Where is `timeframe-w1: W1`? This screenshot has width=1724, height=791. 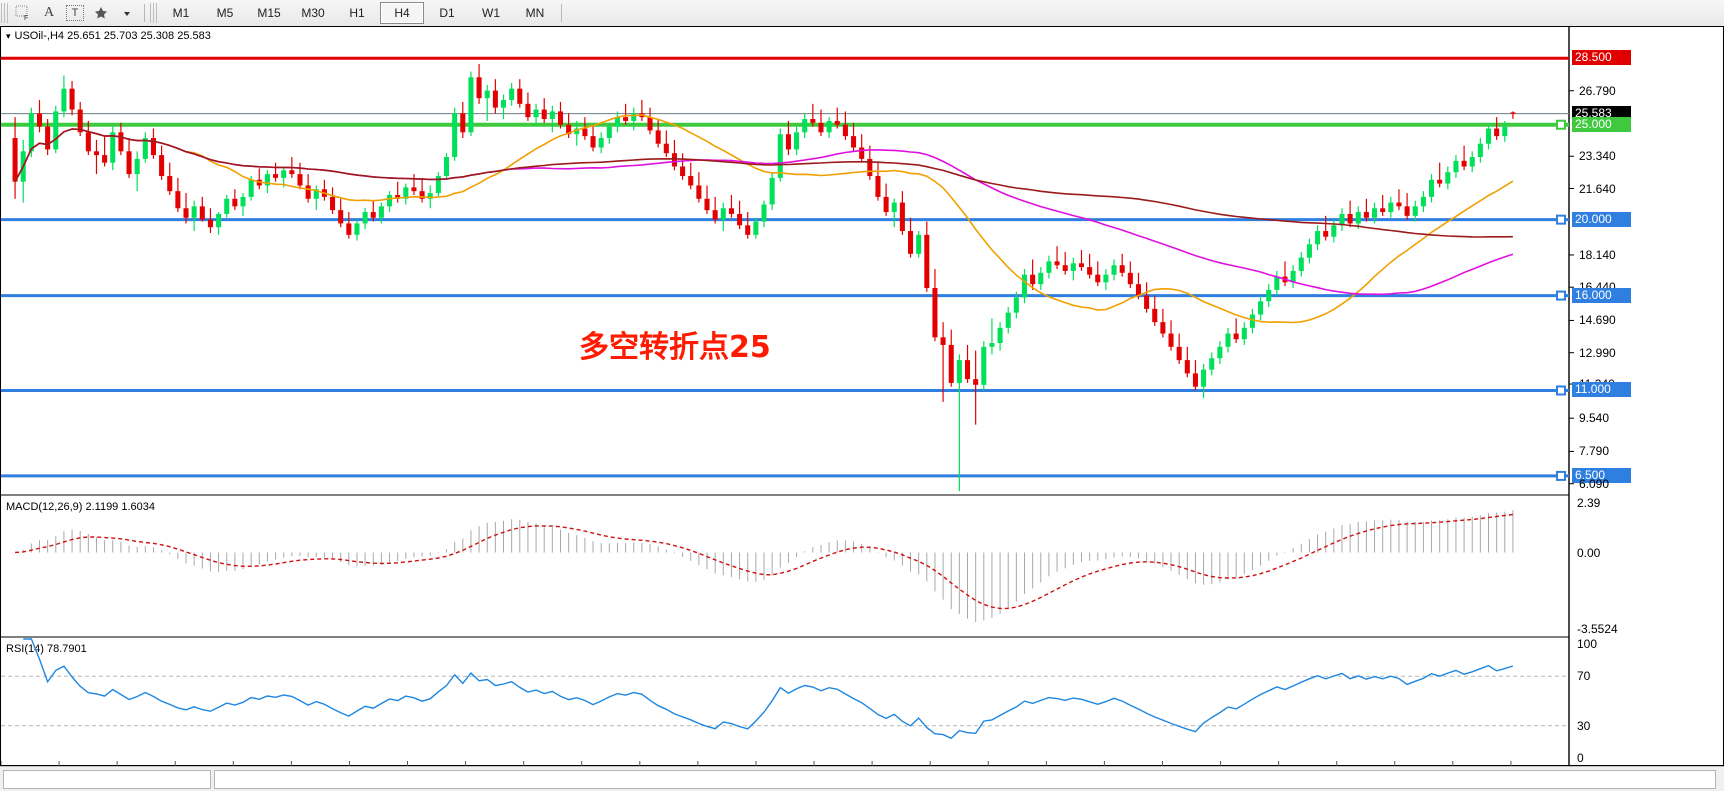
timeframe-w1: W1 is located at coordinates (491, 13).